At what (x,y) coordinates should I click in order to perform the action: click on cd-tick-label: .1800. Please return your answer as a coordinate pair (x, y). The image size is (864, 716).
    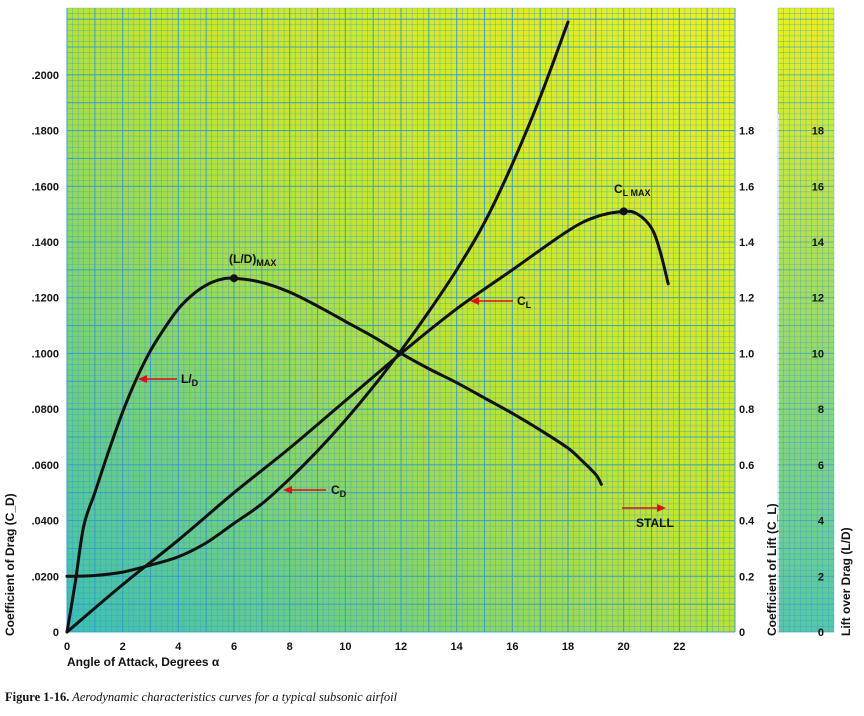
    Looking at the image, I should click on (45, 132).